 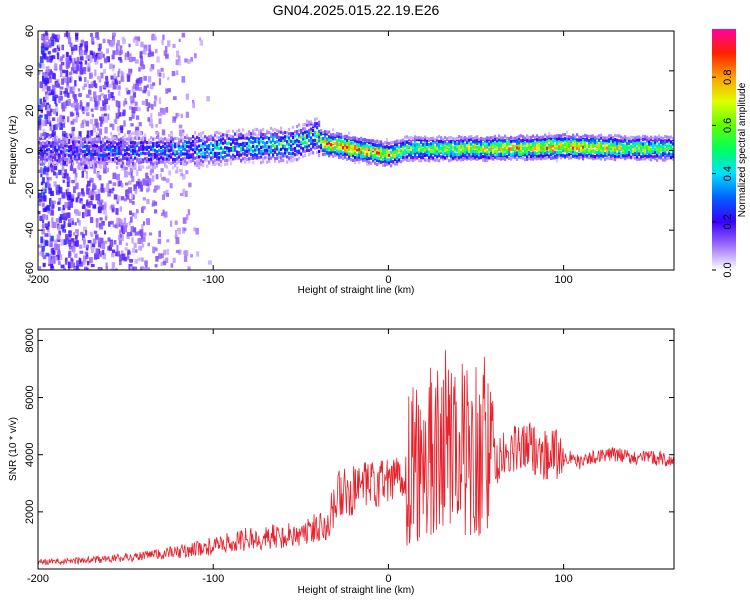 I want to click on y-tick-label: 40, so click(x=30, y=71).